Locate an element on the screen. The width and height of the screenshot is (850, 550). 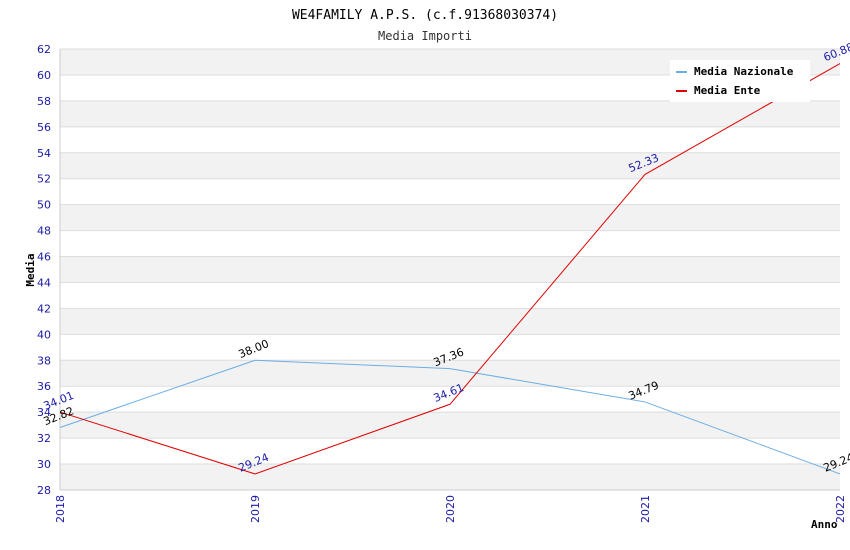
x-tick-label: 2021 is located at coordinates (645, 509).